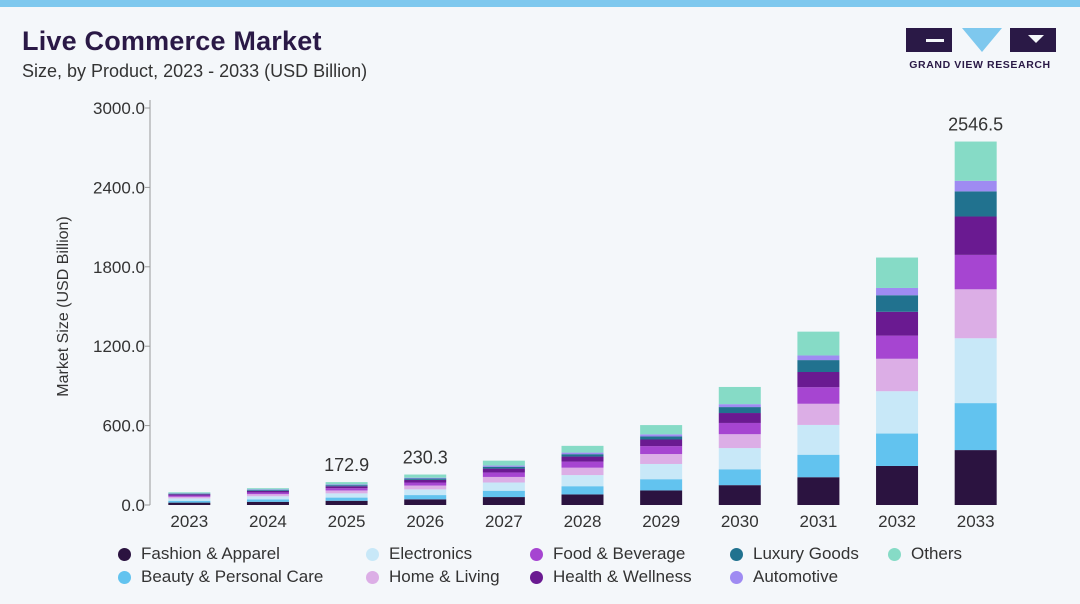  I want to click on bar-segment-automotive-2025, so click(346, 485).